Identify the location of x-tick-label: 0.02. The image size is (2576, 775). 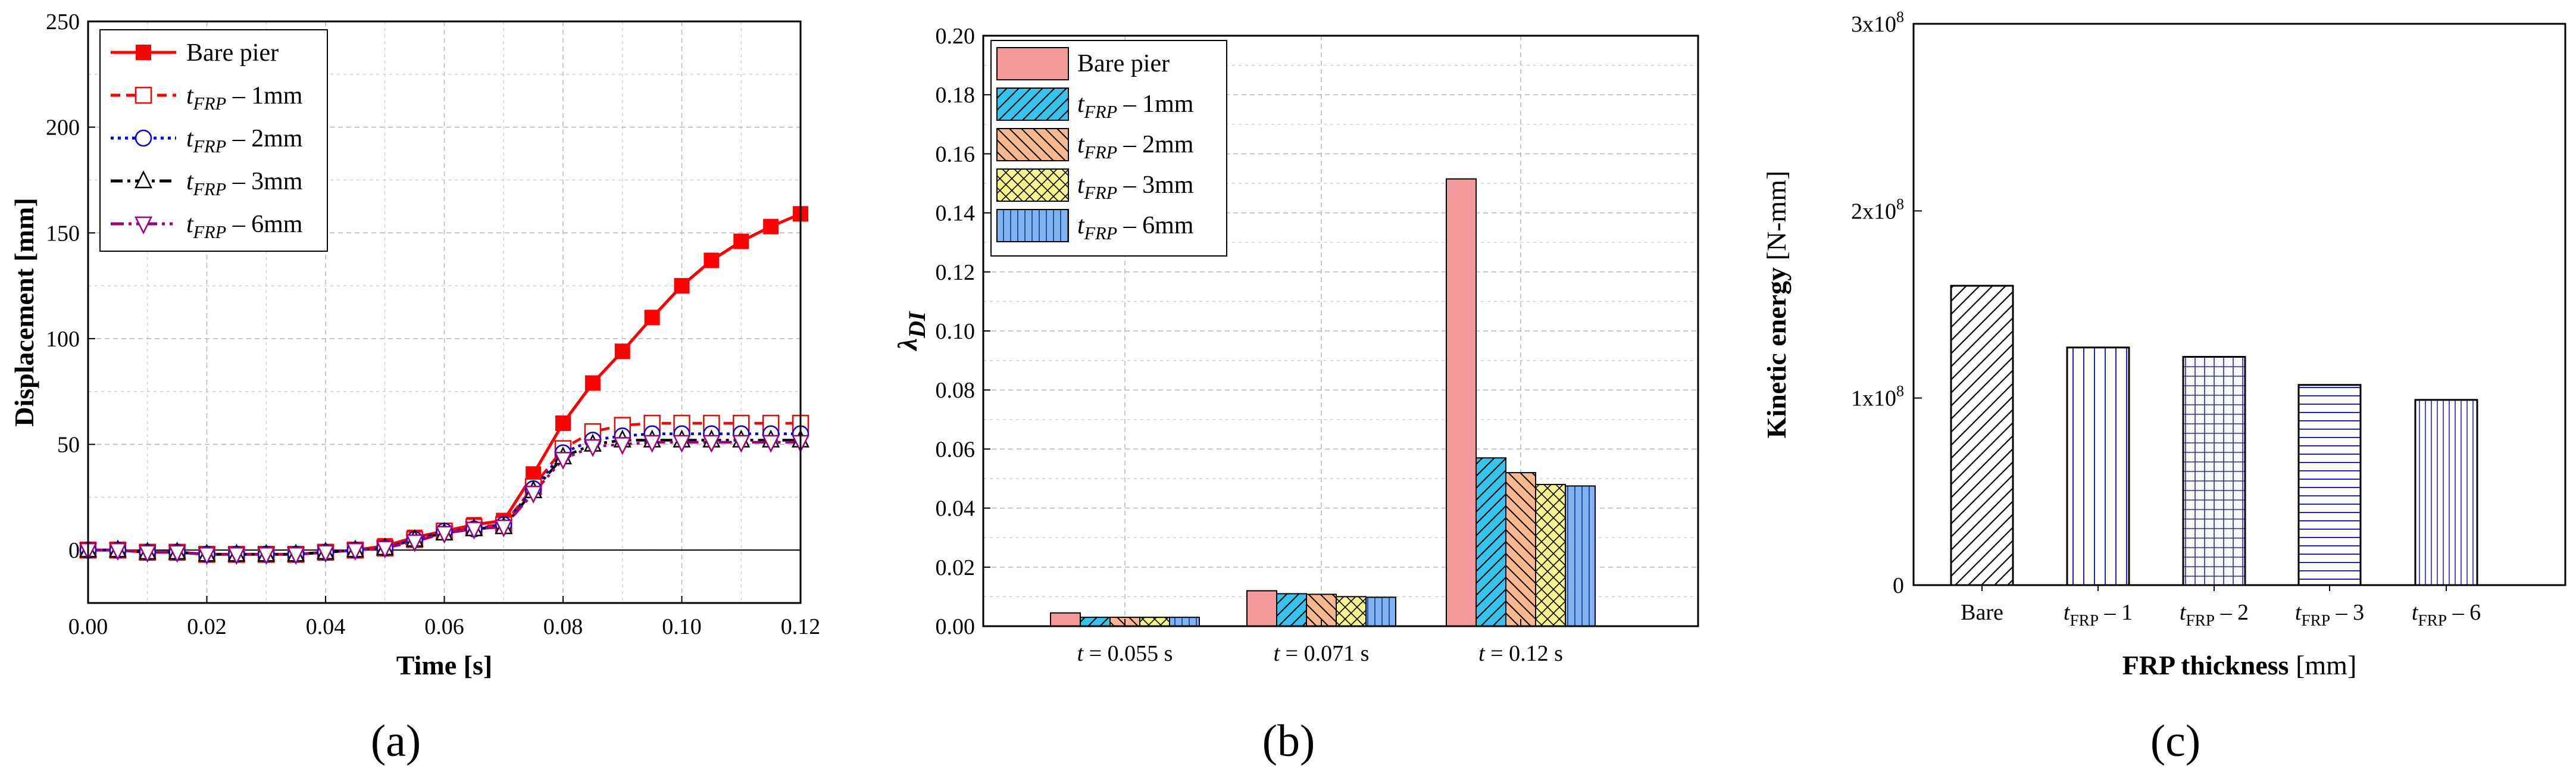
(207, 626).